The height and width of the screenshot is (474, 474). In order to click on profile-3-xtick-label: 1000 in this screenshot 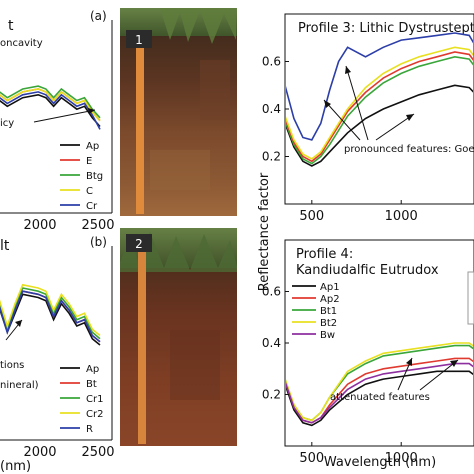, I will do `click(401, 216)`.